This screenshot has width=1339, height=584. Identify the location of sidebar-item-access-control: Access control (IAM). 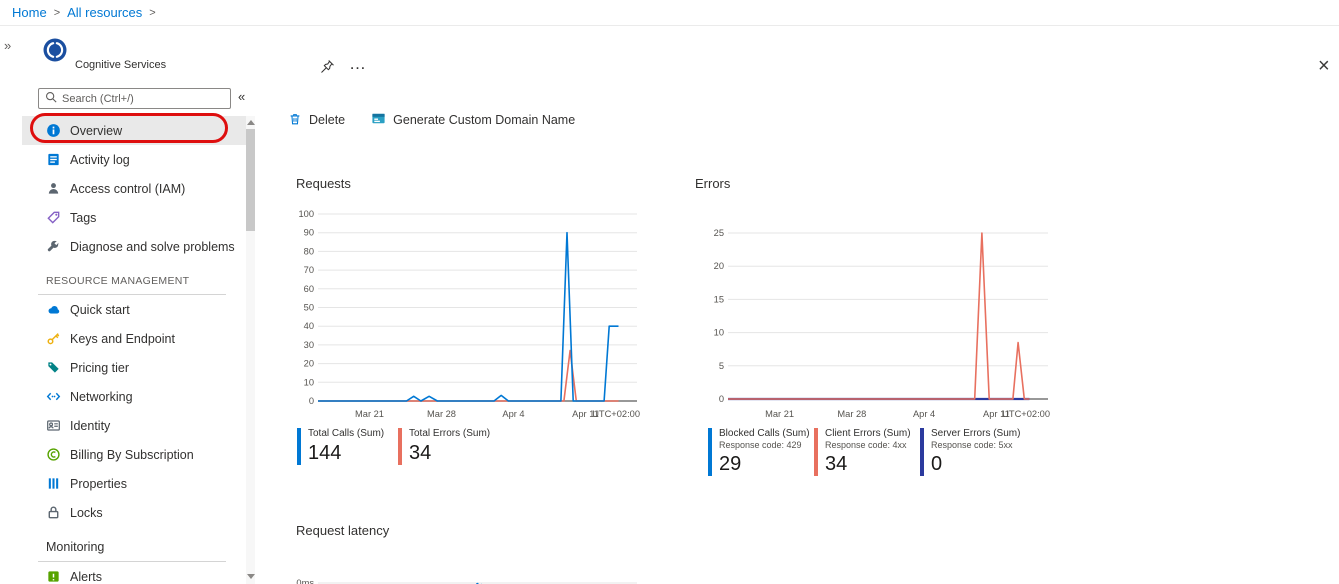
(135, 188).